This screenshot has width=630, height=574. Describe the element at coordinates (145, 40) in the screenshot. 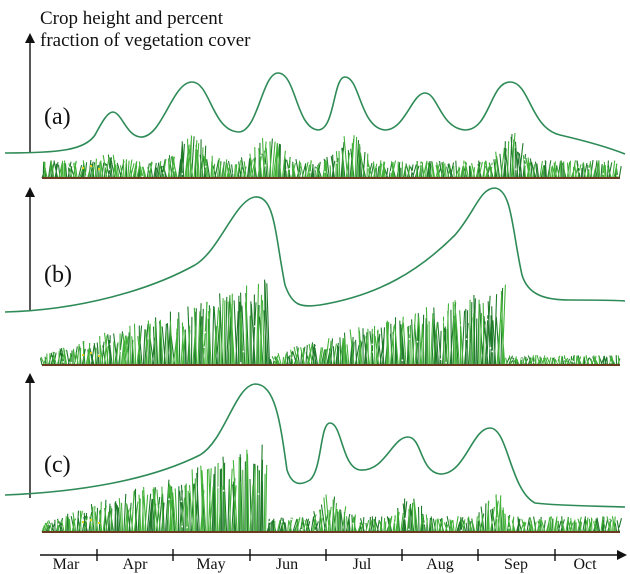

I see `y-axis-label: fraction of vegetation cover` at that location.